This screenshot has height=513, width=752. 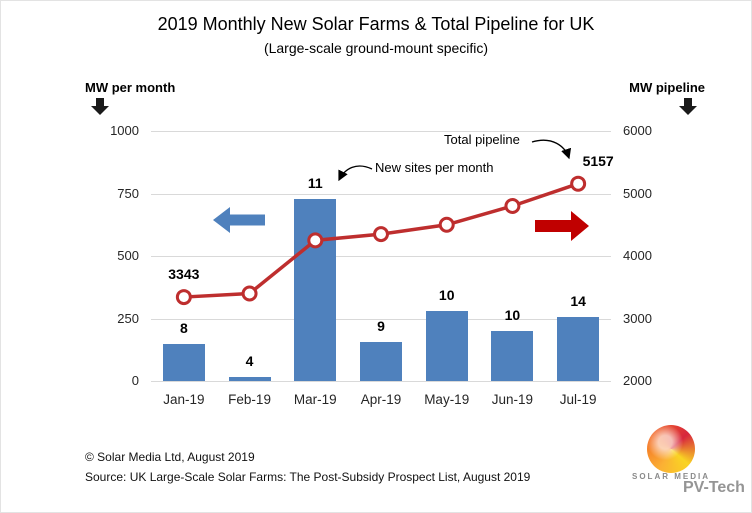 What do you see at coordinates (249, 399) in the screenshot?
I see `x-axis-label: Feb-19` at bounding box center [249, 399].